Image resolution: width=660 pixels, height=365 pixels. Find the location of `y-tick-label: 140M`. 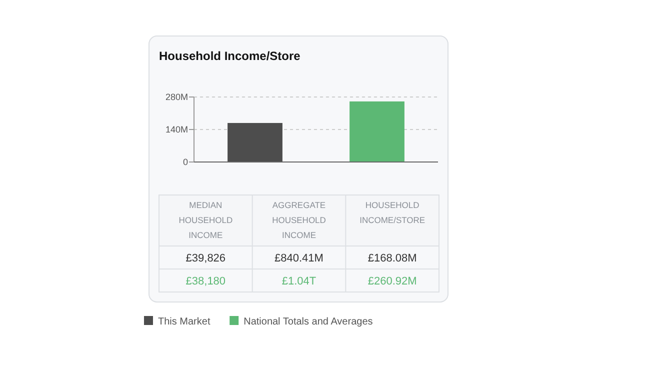

y-tick-label: 140M is located at coordinates (176, 129).